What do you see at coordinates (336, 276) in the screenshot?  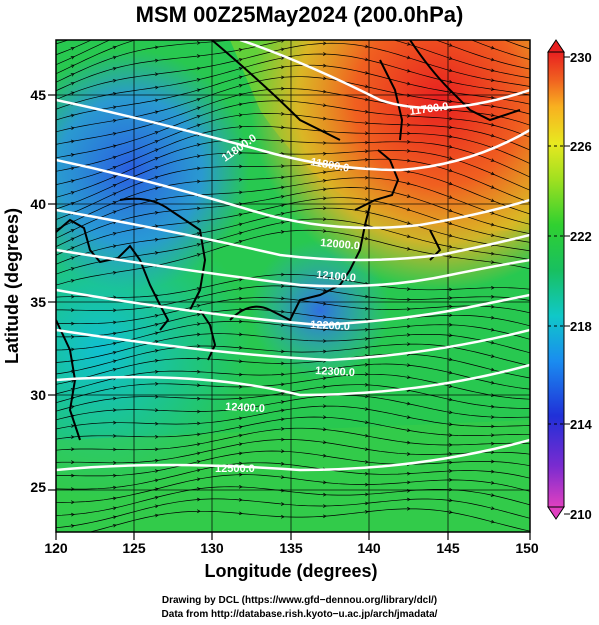 I see `contour-label: 12100.0` at bounding box center [336, 276].